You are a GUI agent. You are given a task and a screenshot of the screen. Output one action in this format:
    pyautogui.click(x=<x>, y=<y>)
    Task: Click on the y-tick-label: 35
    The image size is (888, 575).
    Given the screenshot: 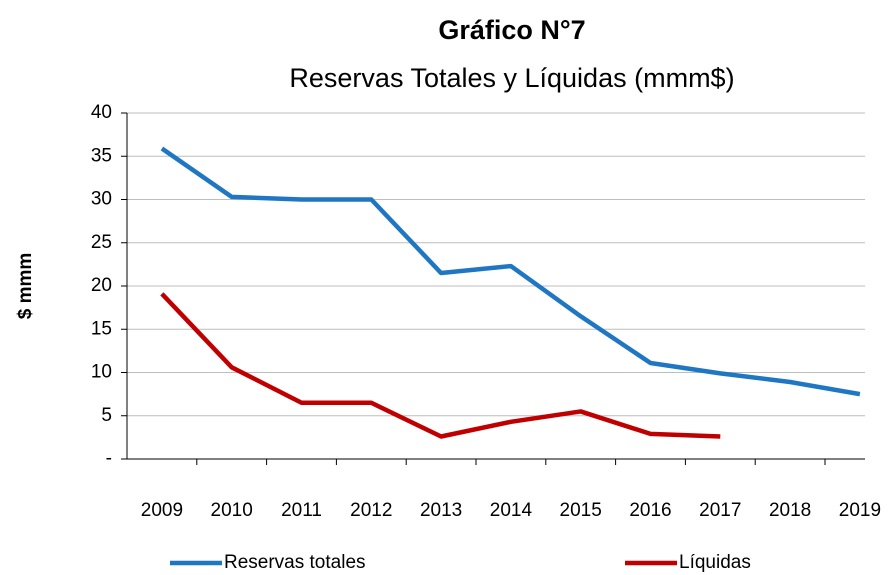 What is the action you would take?
    pyautogui.click(x=101, y=155)
    